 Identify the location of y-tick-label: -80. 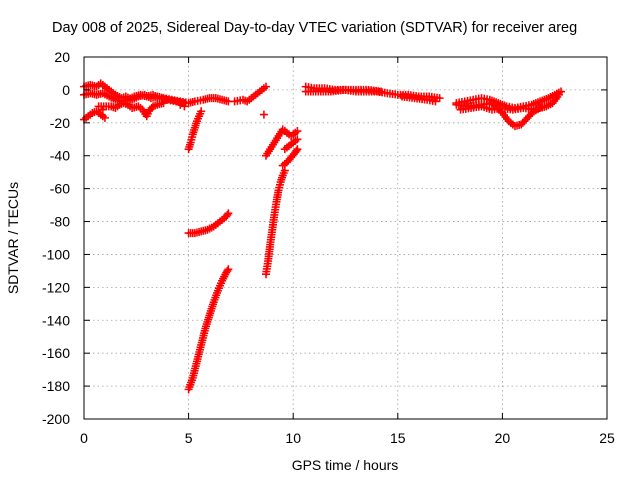
(60, 222).